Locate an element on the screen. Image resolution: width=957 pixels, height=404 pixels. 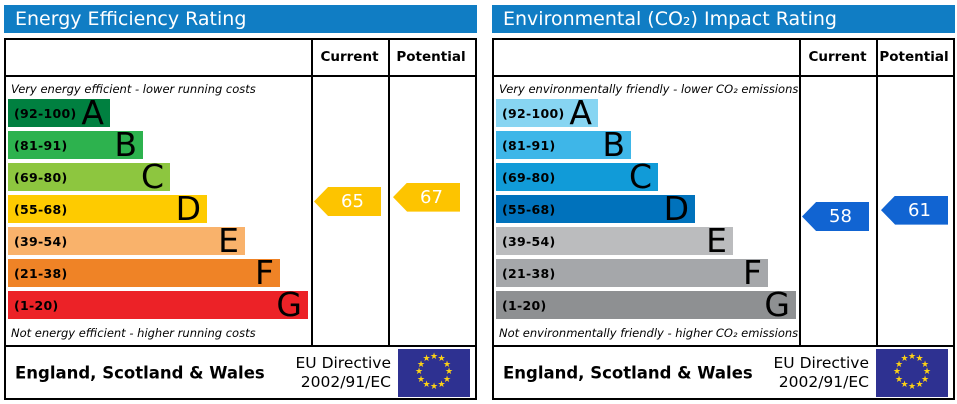
current-rating-arrow: 65 is located at coordinates (347, 201).